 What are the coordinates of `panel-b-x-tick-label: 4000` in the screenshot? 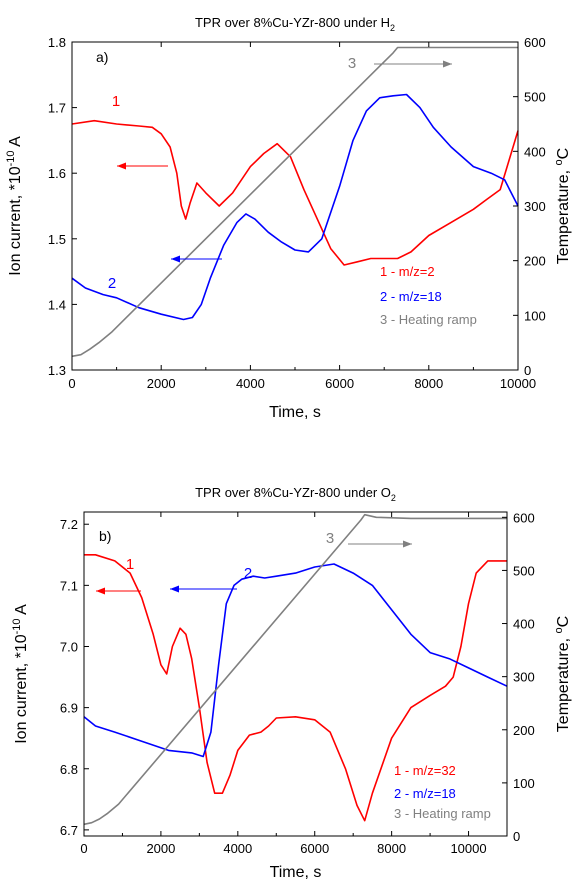 It's located at (237, 848).